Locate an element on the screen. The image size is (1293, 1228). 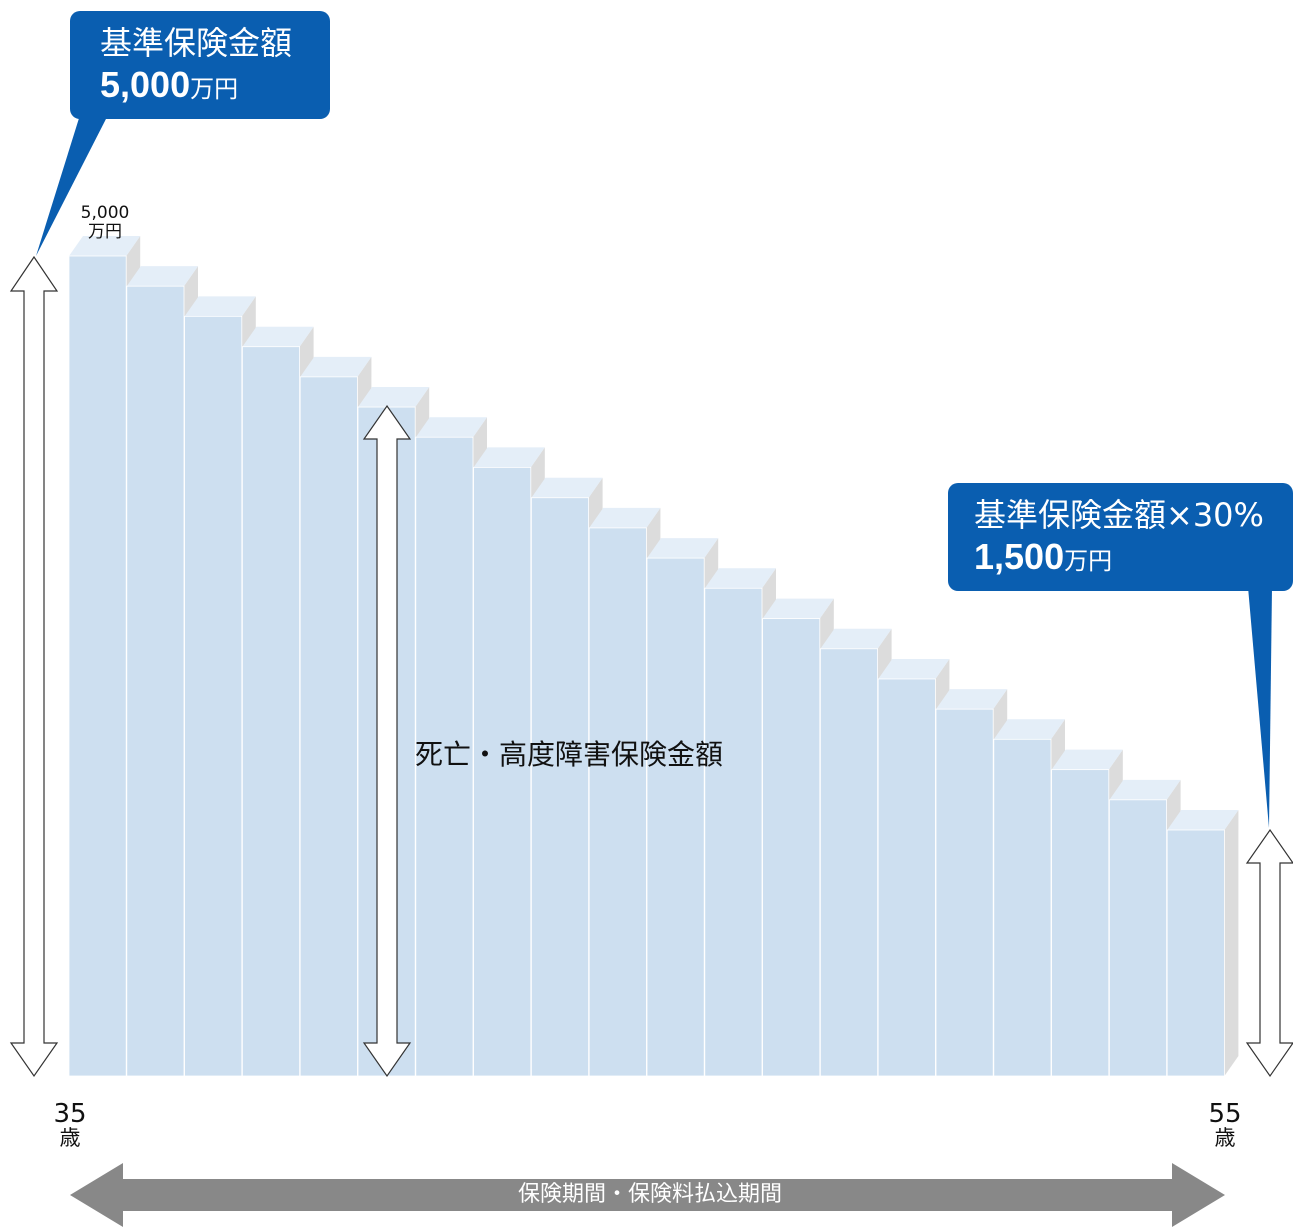
start-age-unit: 歳 is located at coordinates (70, 1138).